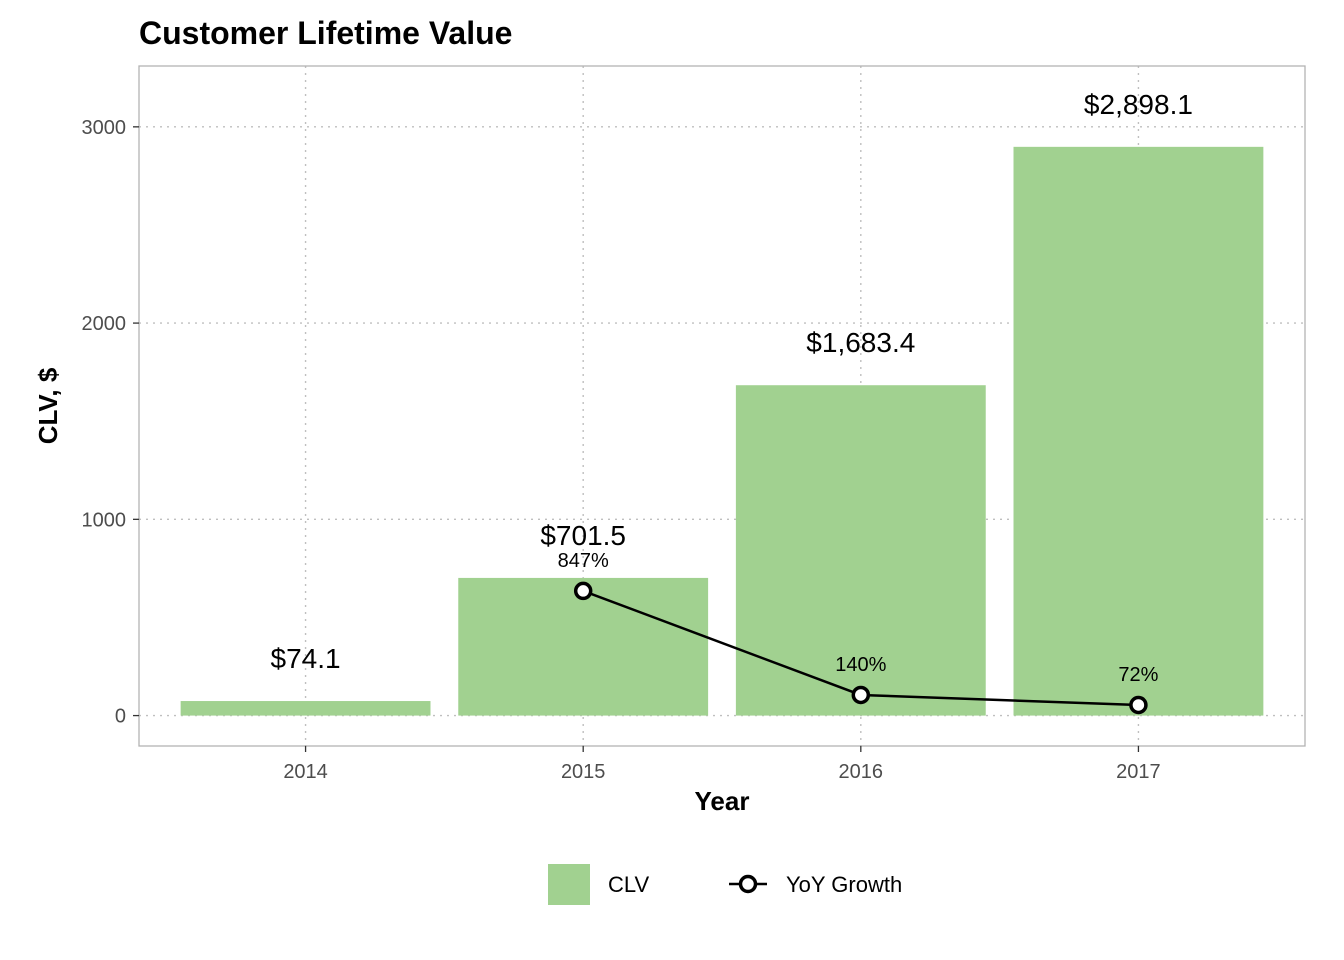 Image resolution: width=1344 pixels, height=960 pixels. I want to click on x-tick-label-2017: 2017, so click(1138, 772).